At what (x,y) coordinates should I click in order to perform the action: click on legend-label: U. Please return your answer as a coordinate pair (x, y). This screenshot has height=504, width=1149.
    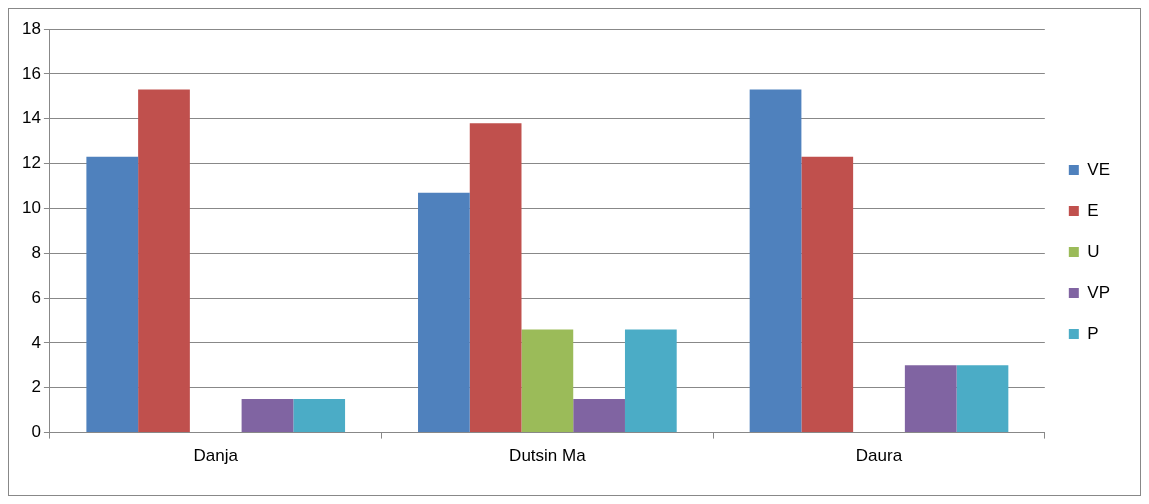
    Looking at the image, I should click on (1093, 251).